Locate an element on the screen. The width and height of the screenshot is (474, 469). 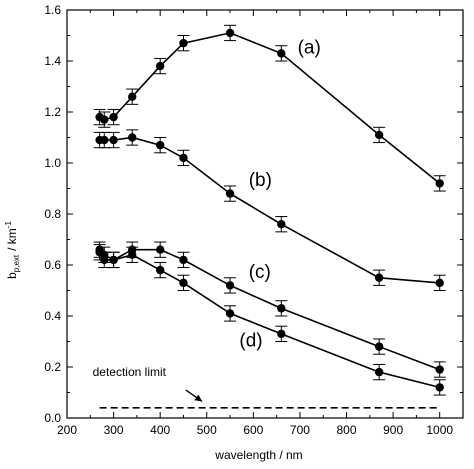
x-tick-label: 700 is located at coordinates (300, 430).